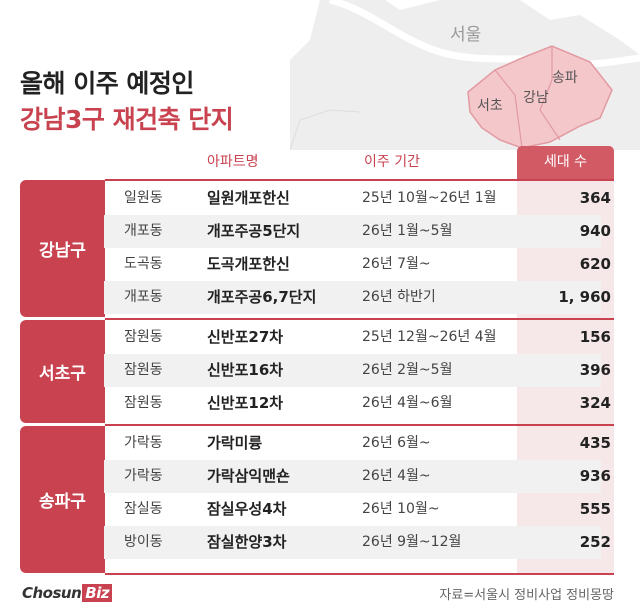 This screenshot has width=640, height=615. I want to click on table-row: 개포동 개포주공5단지 26년 1월~5월 940, so click(317, 231).